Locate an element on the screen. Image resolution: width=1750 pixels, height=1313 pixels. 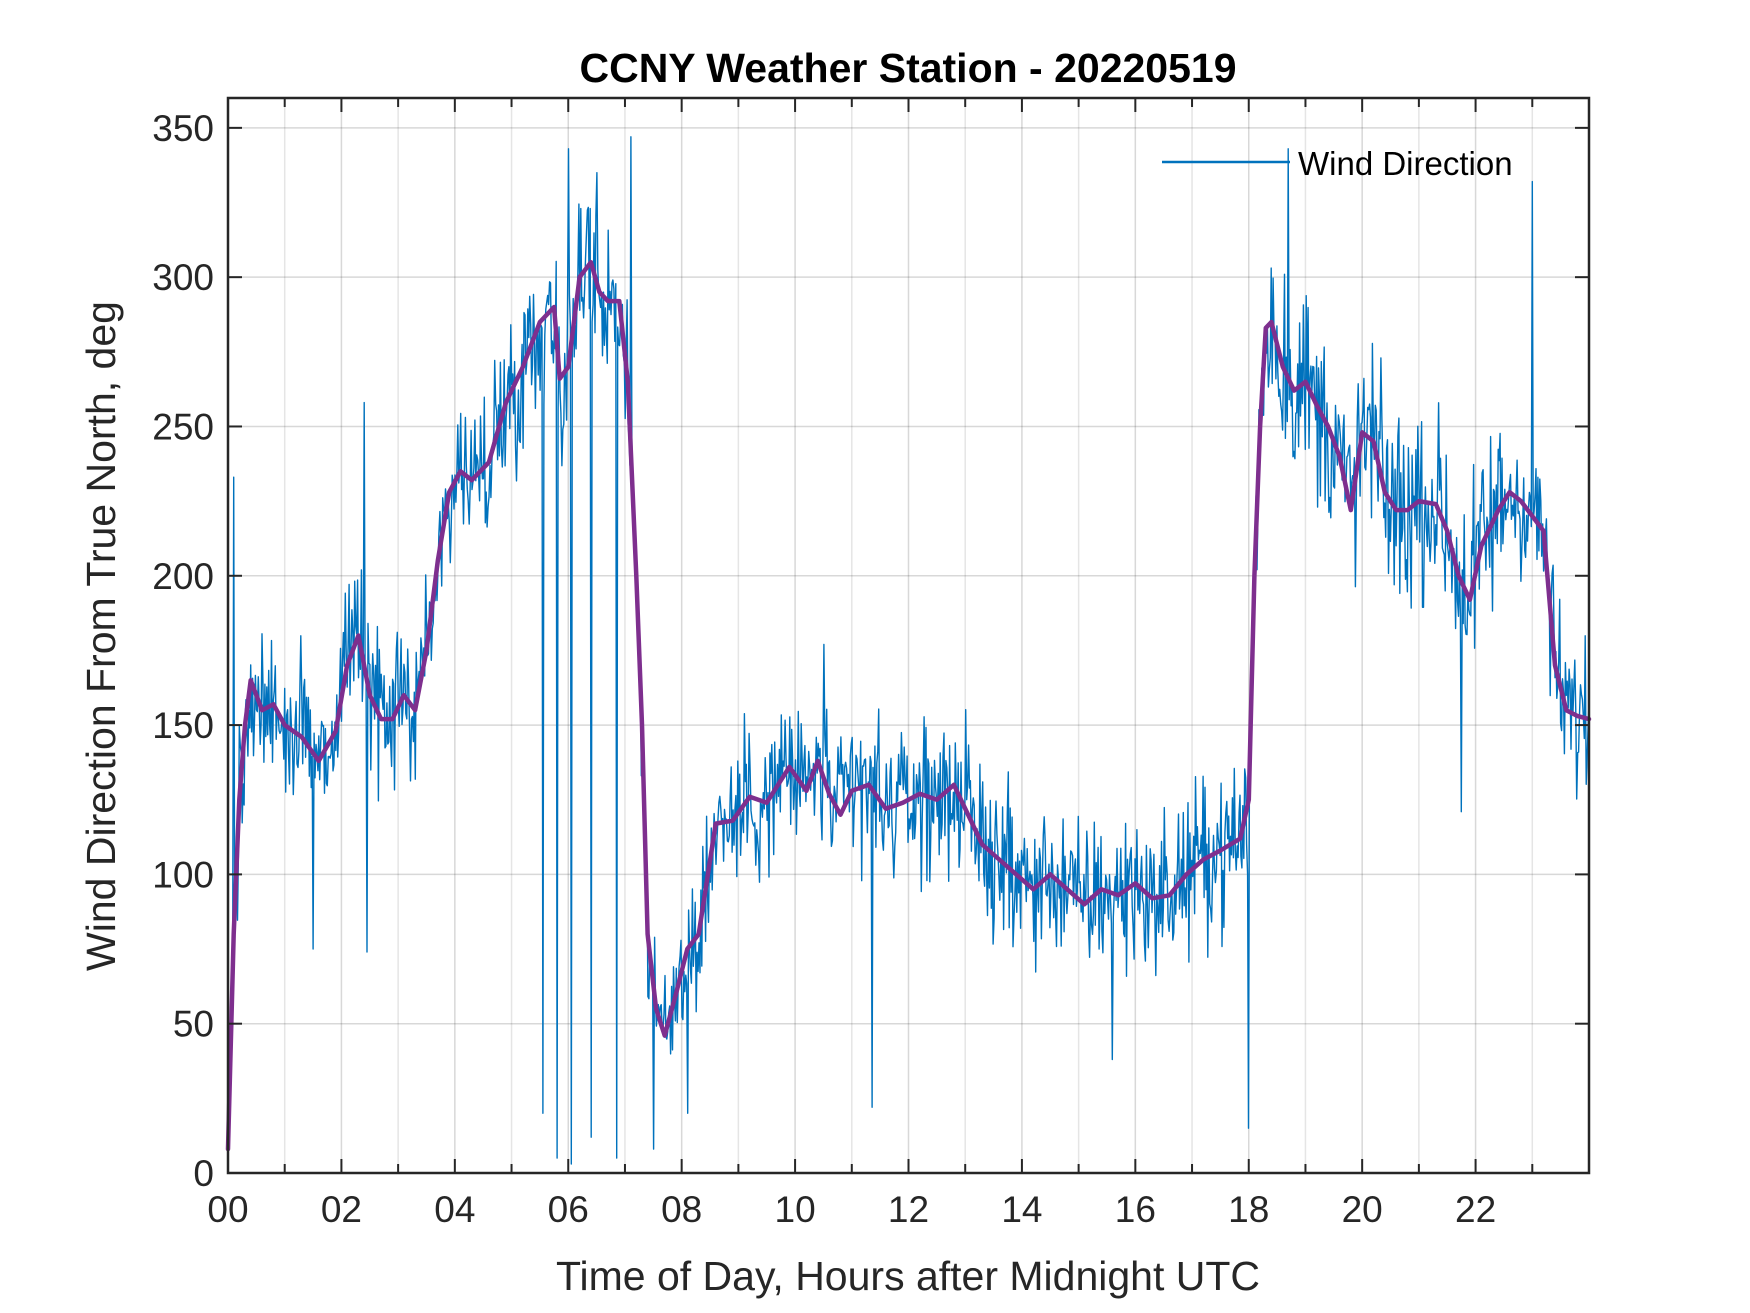
x-tick-label: 08 is located at coordinates (681, 1209).